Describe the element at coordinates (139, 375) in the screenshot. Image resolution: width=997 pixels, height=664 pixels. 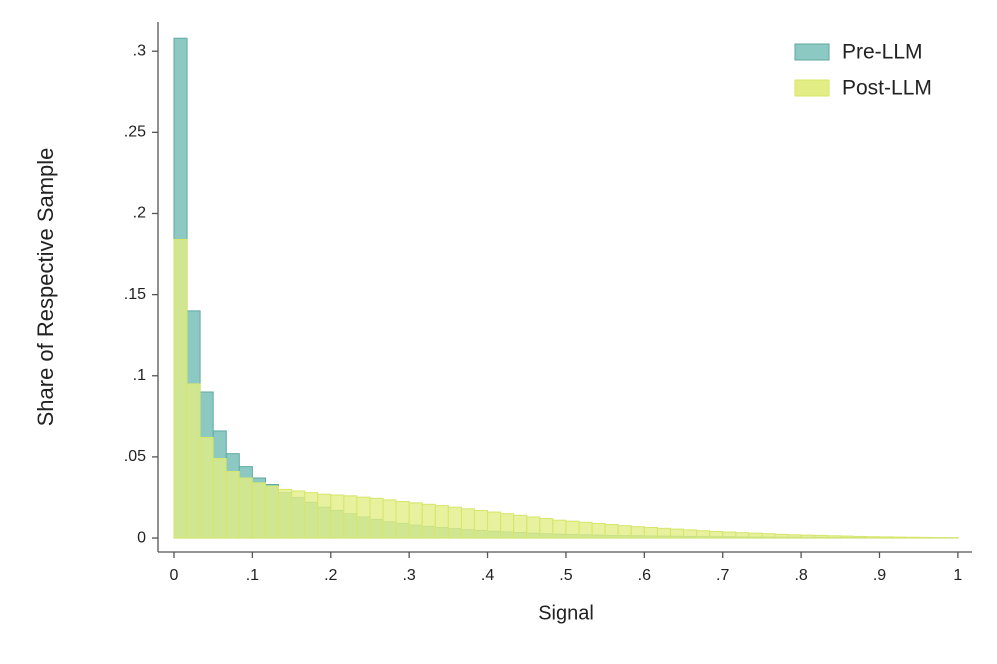
I see `y-tick-label: .1` at that location.